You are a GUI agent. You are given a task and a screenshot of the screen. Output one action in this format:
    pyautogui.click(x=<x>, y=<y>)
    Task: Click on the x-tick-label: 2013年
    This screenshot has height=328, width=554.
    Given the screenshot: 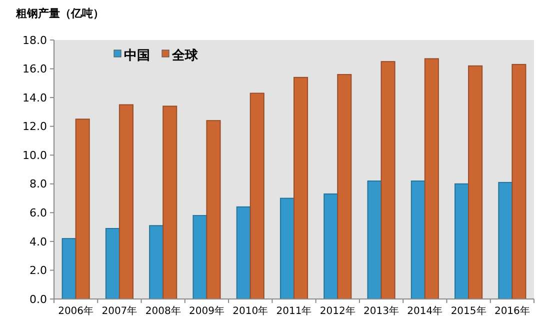 What is the action you would take?
    pyautogui.click(x=381, y=311)
    